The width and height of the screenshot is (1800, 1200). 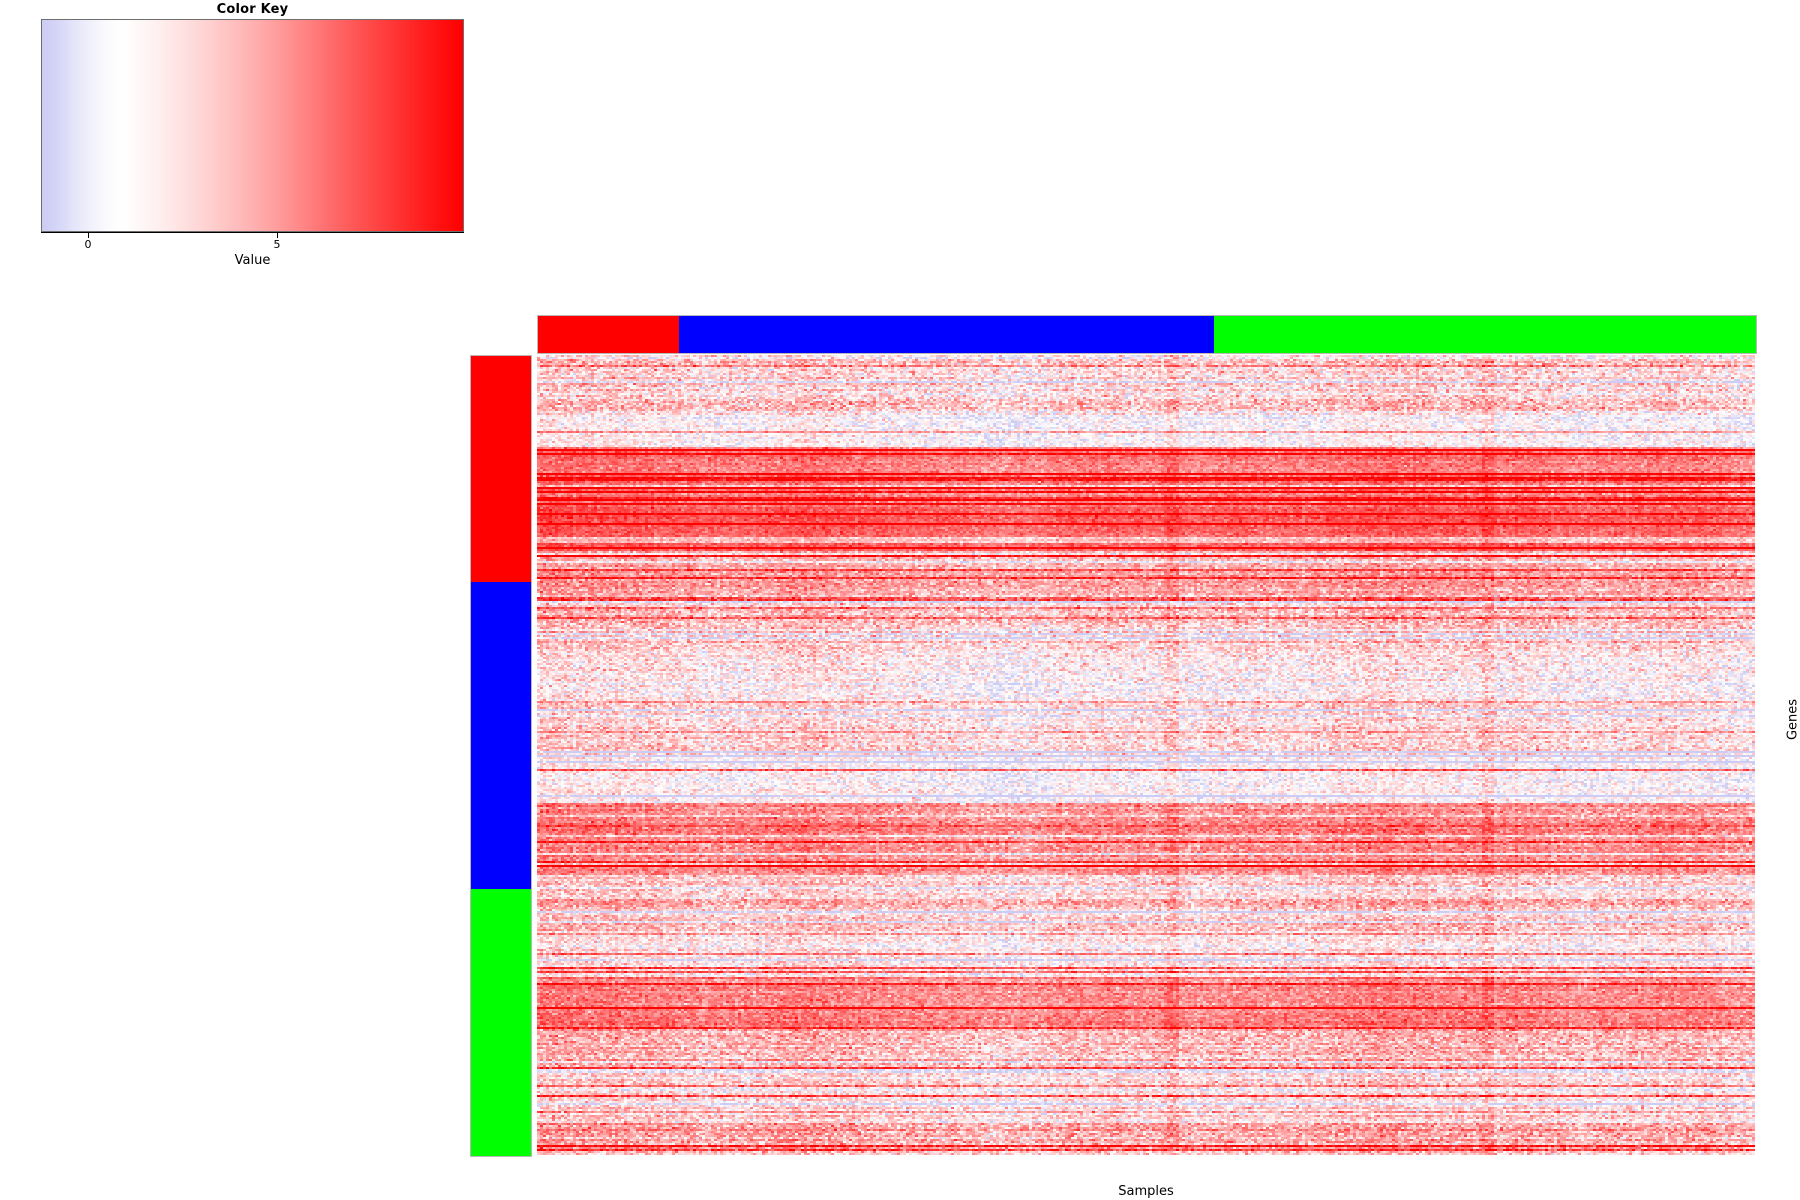 What do you see at coordinates (1792, 719) in the screenshot?
I see `y-axis-title: Genes` at bounding box center [1792, 719].